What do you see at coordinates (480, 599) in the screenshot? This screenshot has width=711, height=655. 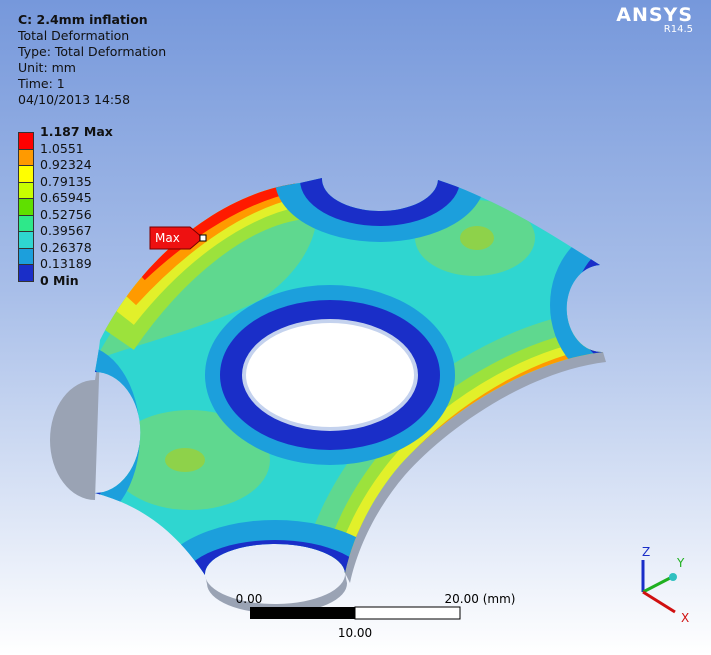 I see `scale-label: 20.00 (mm)` at bounding box center [480, 599].